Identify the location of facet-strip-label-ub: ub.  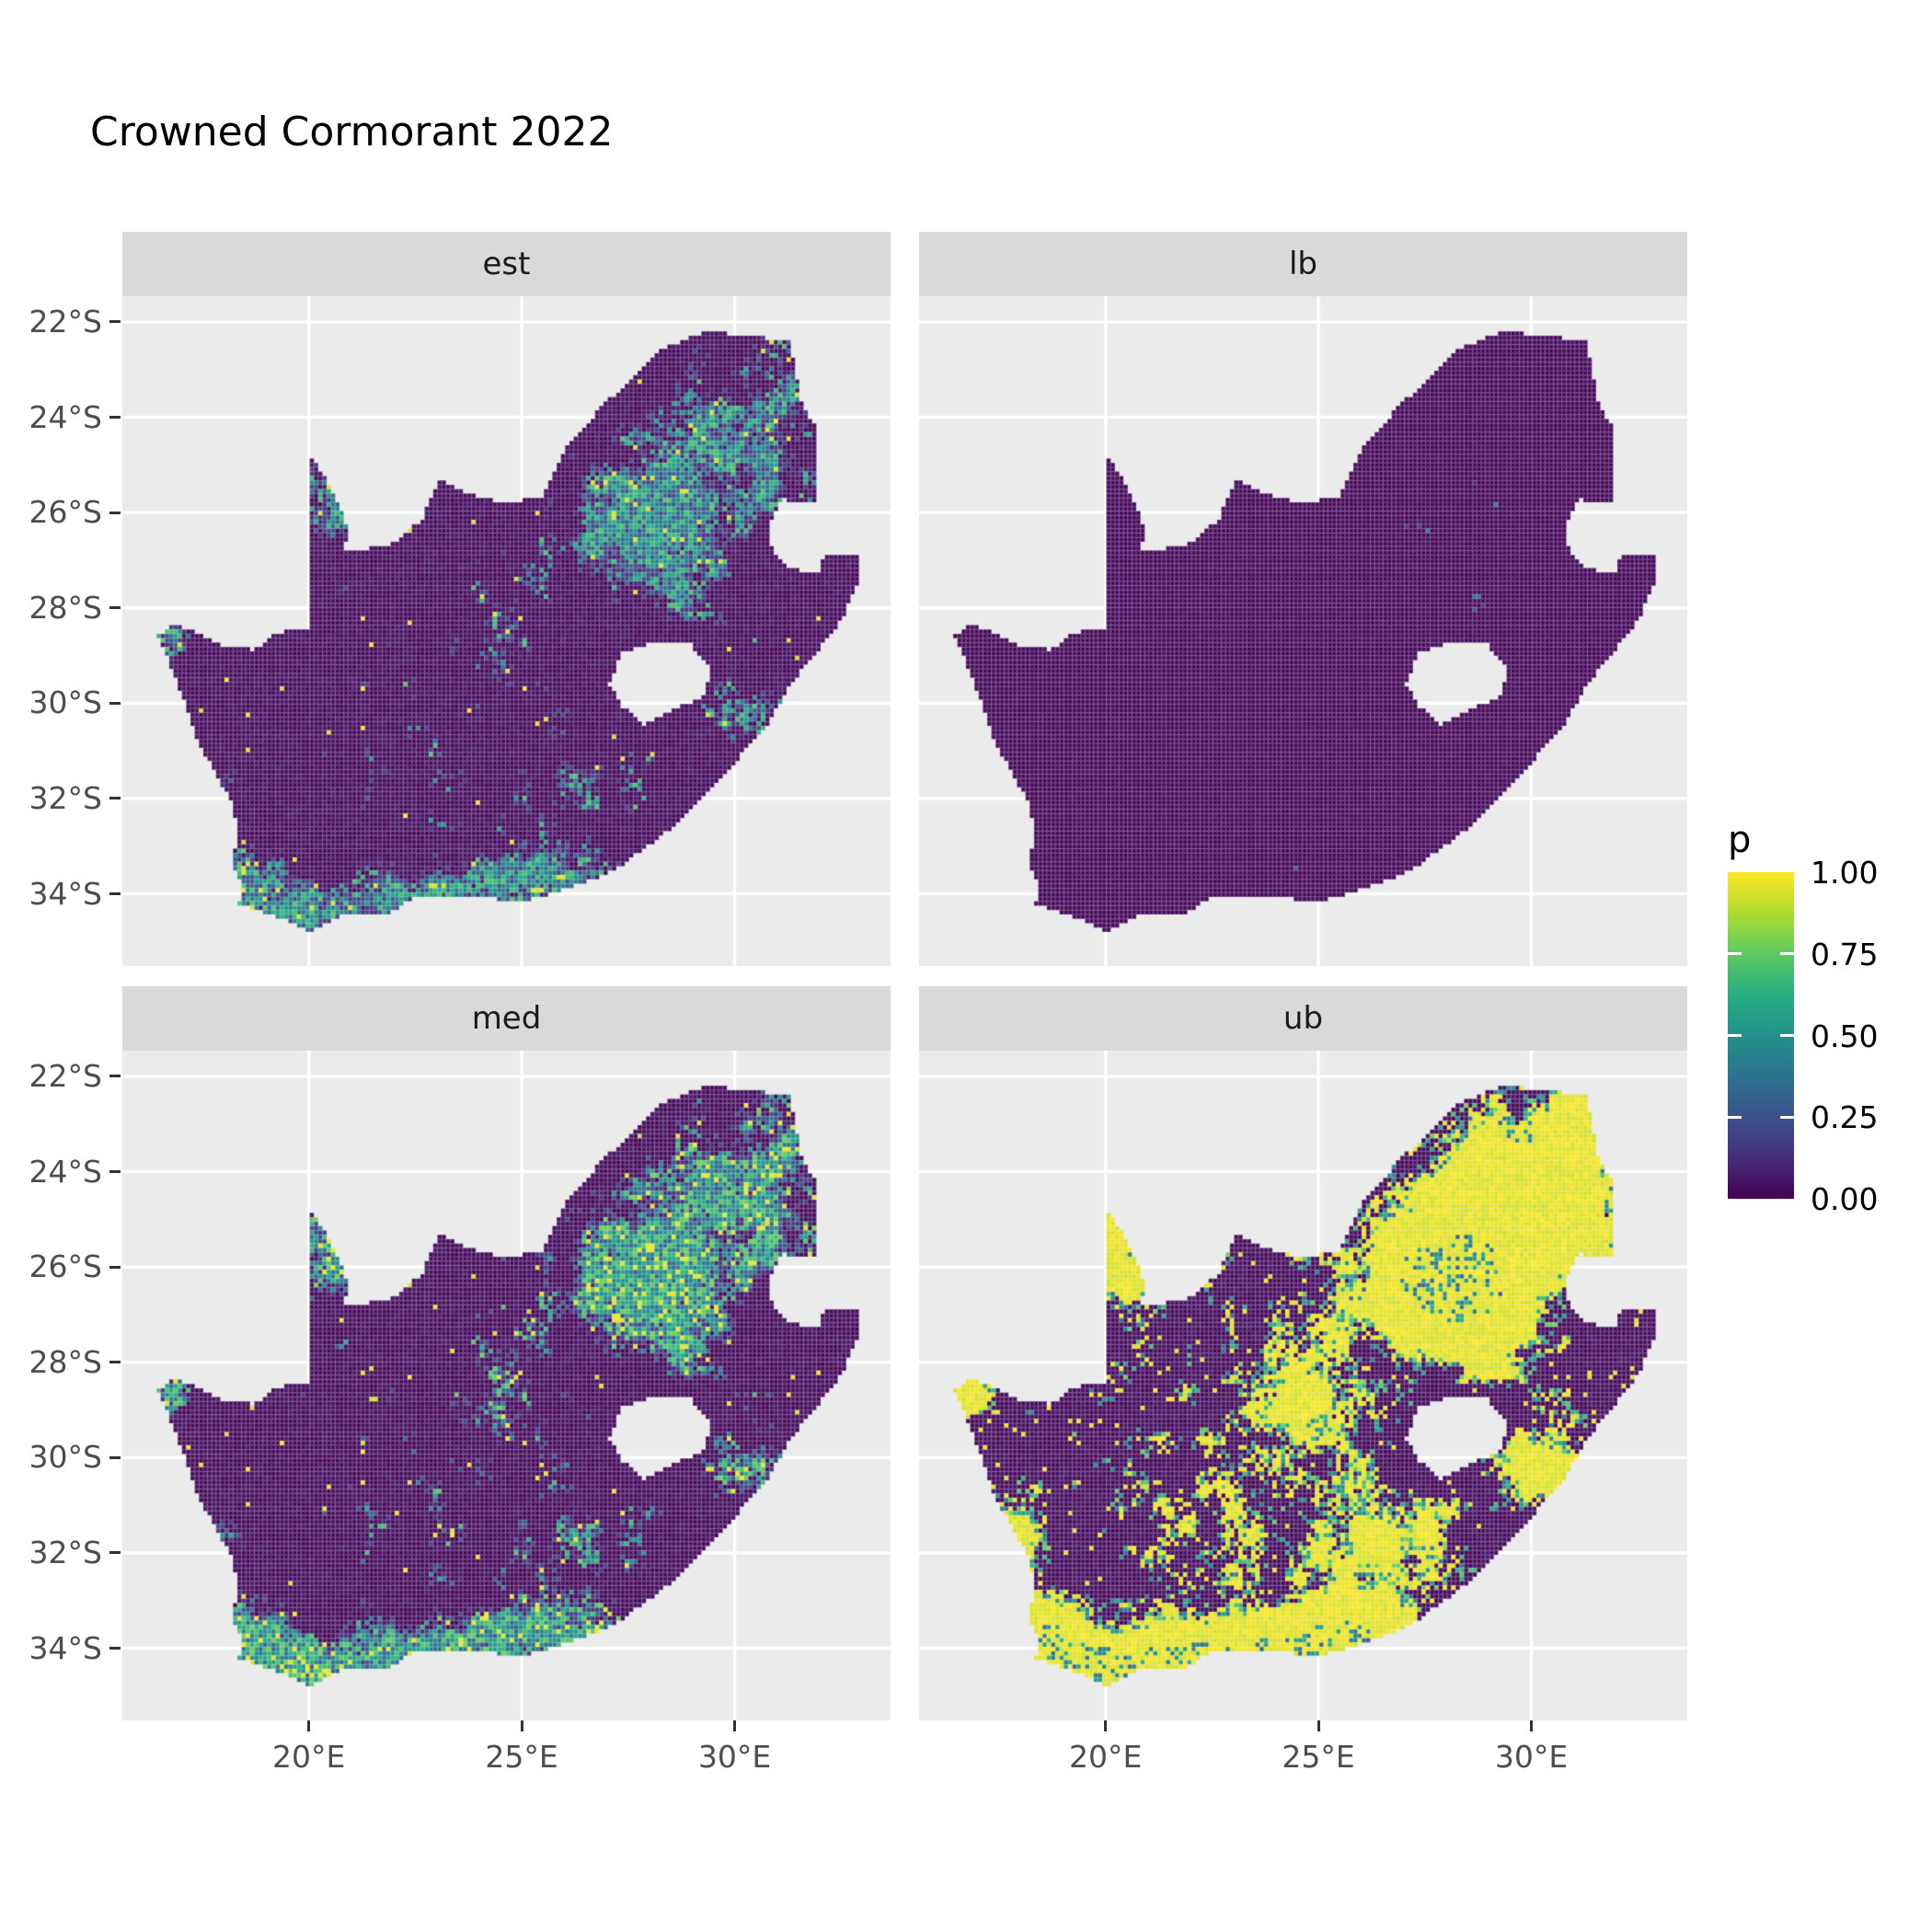
(1303, 1018).